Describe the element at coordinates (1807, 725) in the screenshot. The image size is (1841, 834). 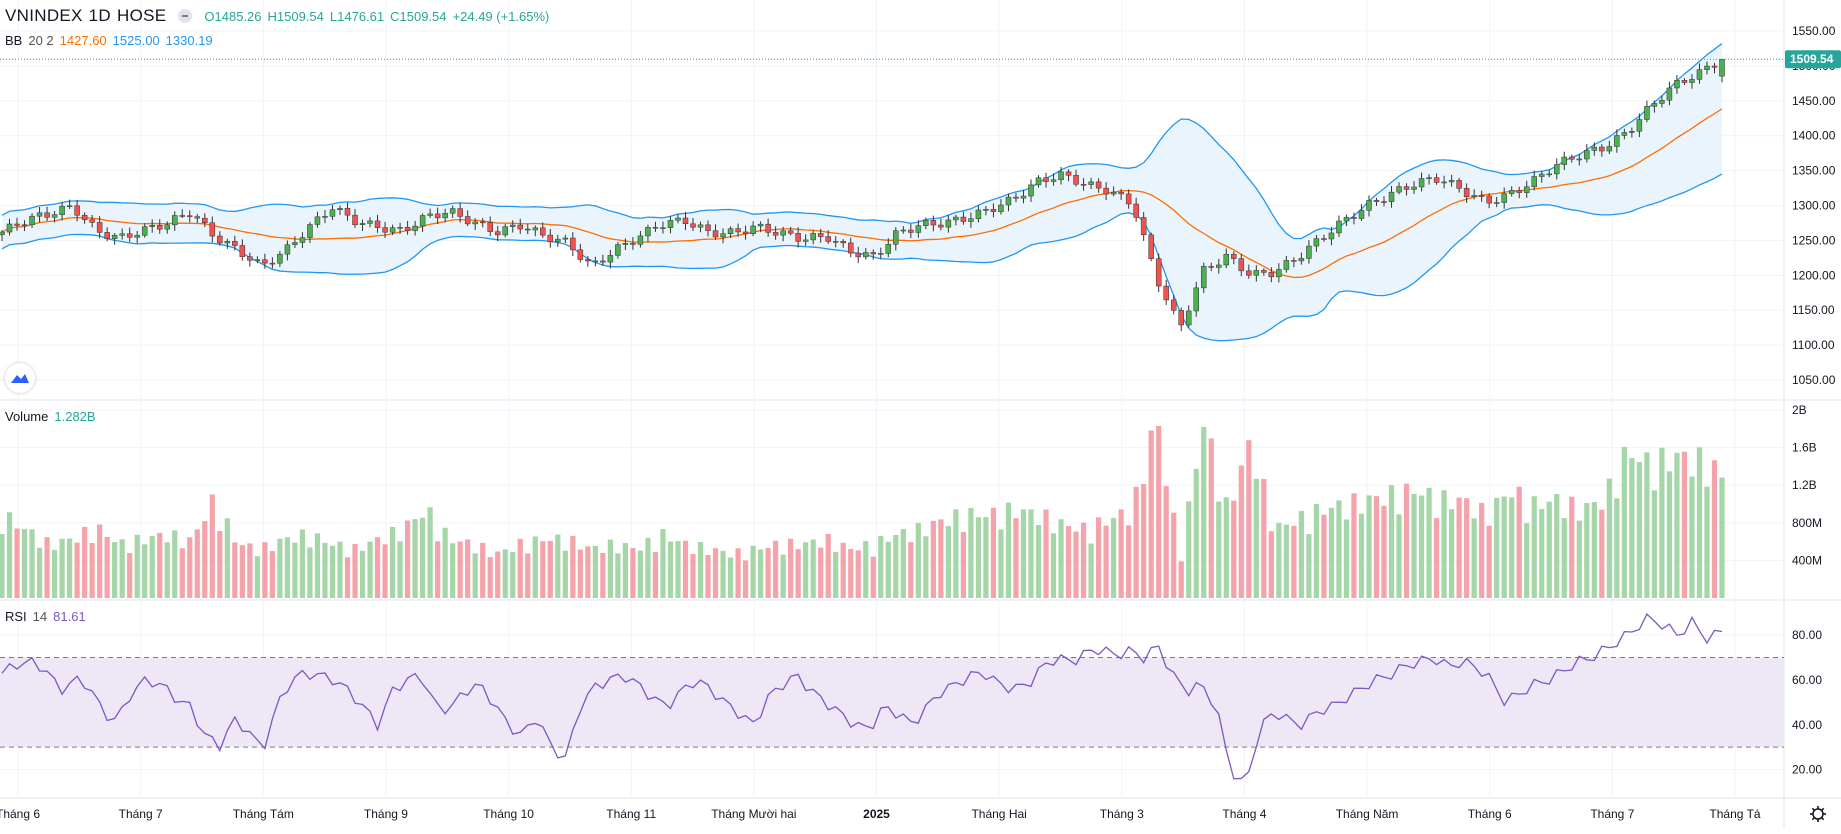
I see `rsi-axis-label: 40.00` at that location.